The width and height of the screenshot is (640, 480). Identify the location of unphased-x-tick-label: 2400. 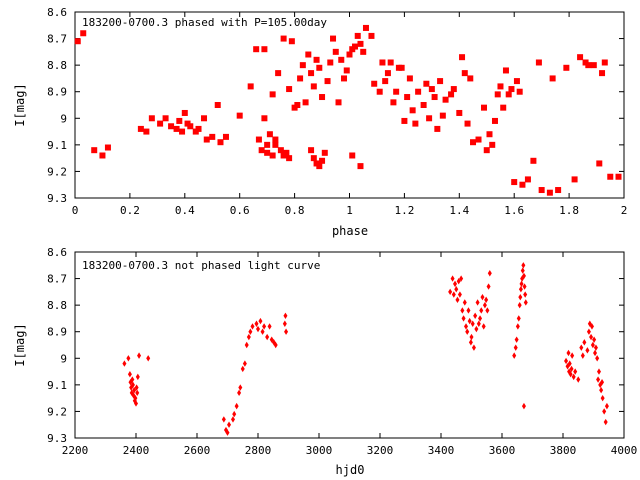
(136, 450).